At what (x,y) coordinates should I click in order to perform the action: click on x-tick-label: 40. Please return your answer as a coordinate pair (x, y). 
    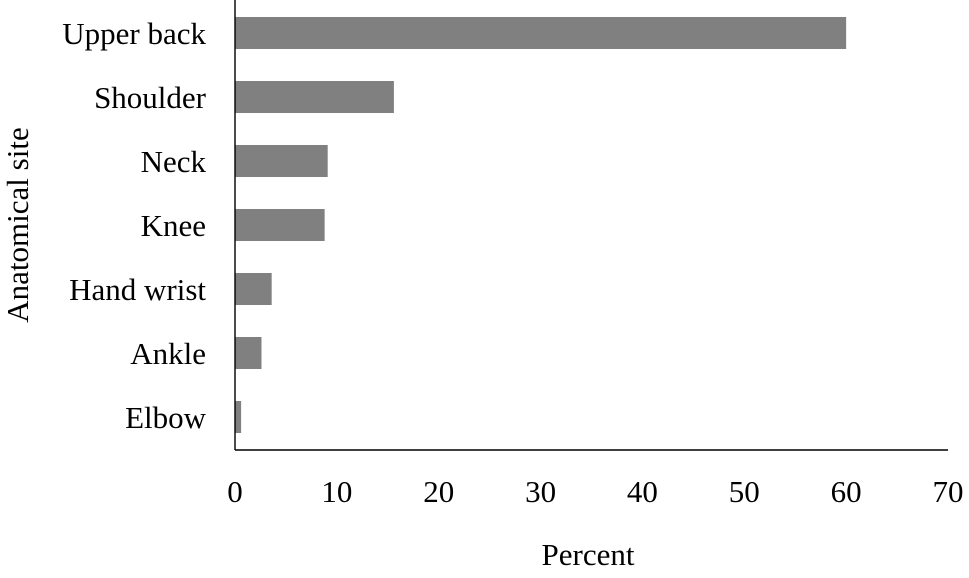
    Looking at the image, I should click on (642, 491).